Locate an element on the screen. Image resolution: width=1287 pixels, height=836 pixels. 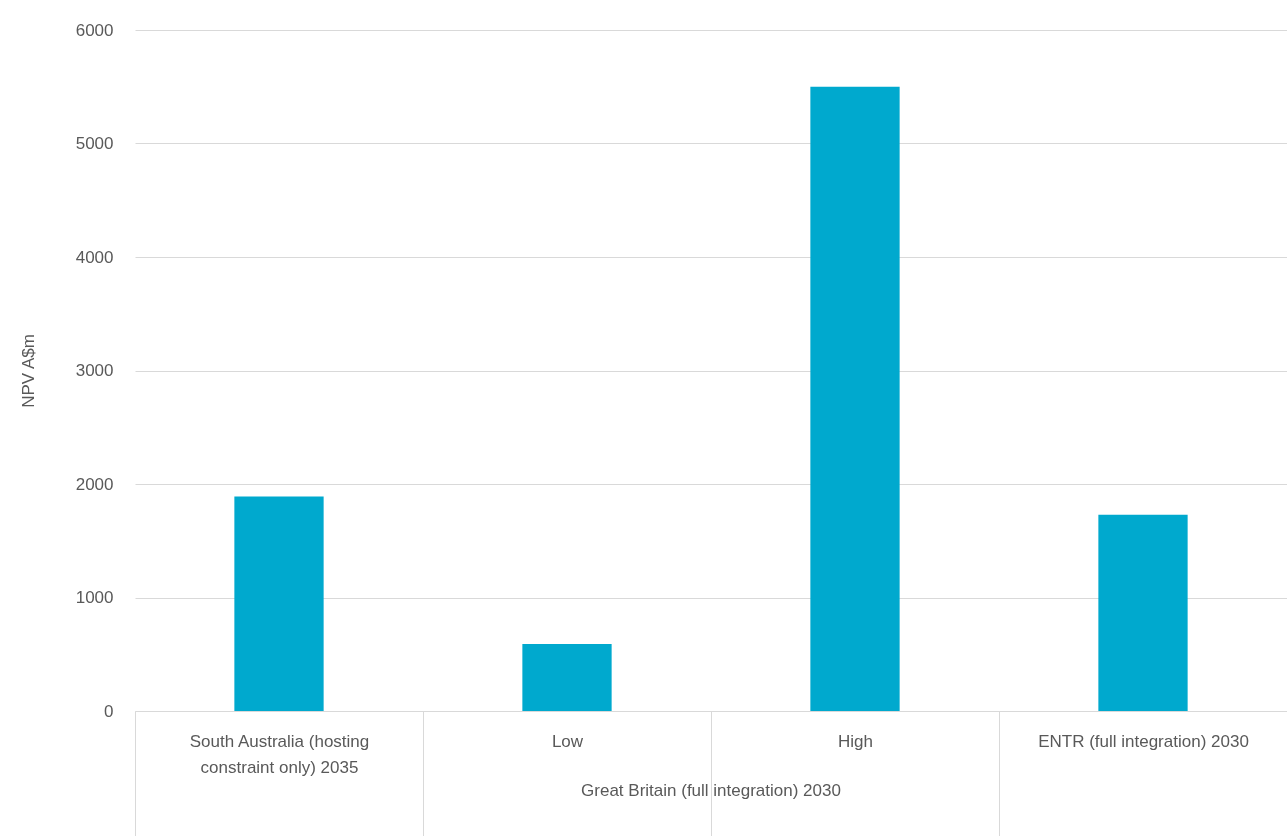
y-tick-label: 1000 is located at coordinates (94, 597).